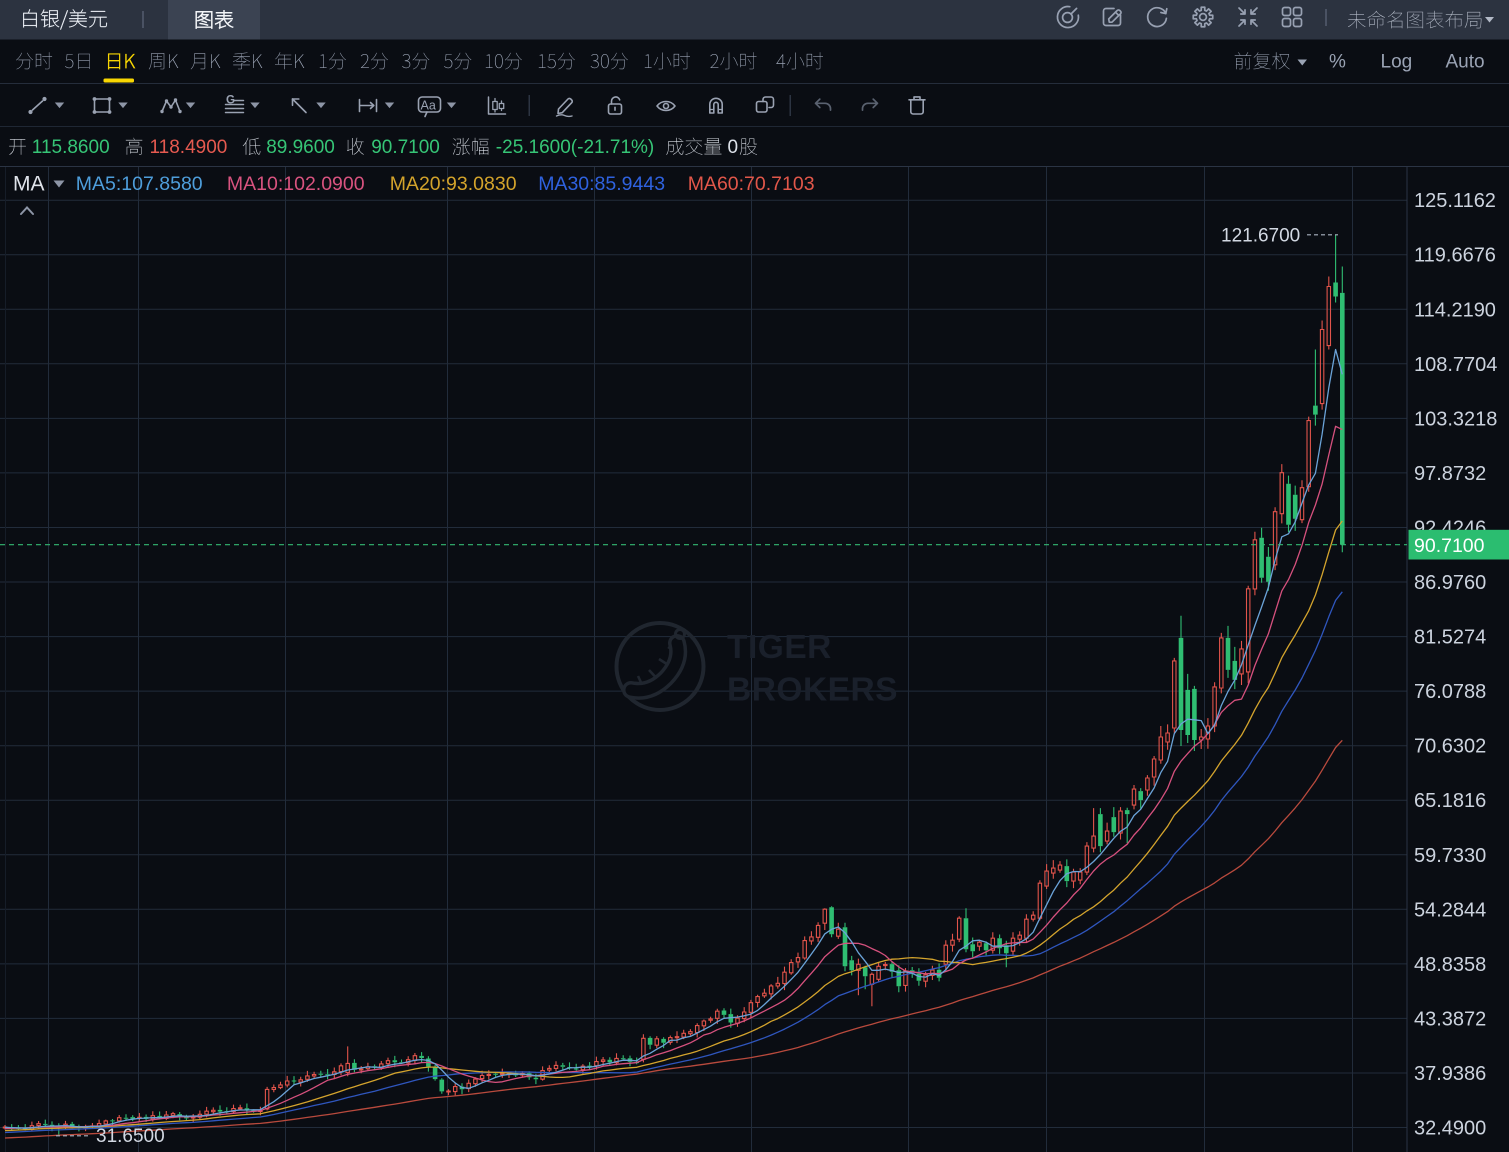 The height and width of the screenshot is (1152, 1509). Describe the element at coordinates (1450, 965) in the screenshot. I see `svg-text: 48.8358` at that location.